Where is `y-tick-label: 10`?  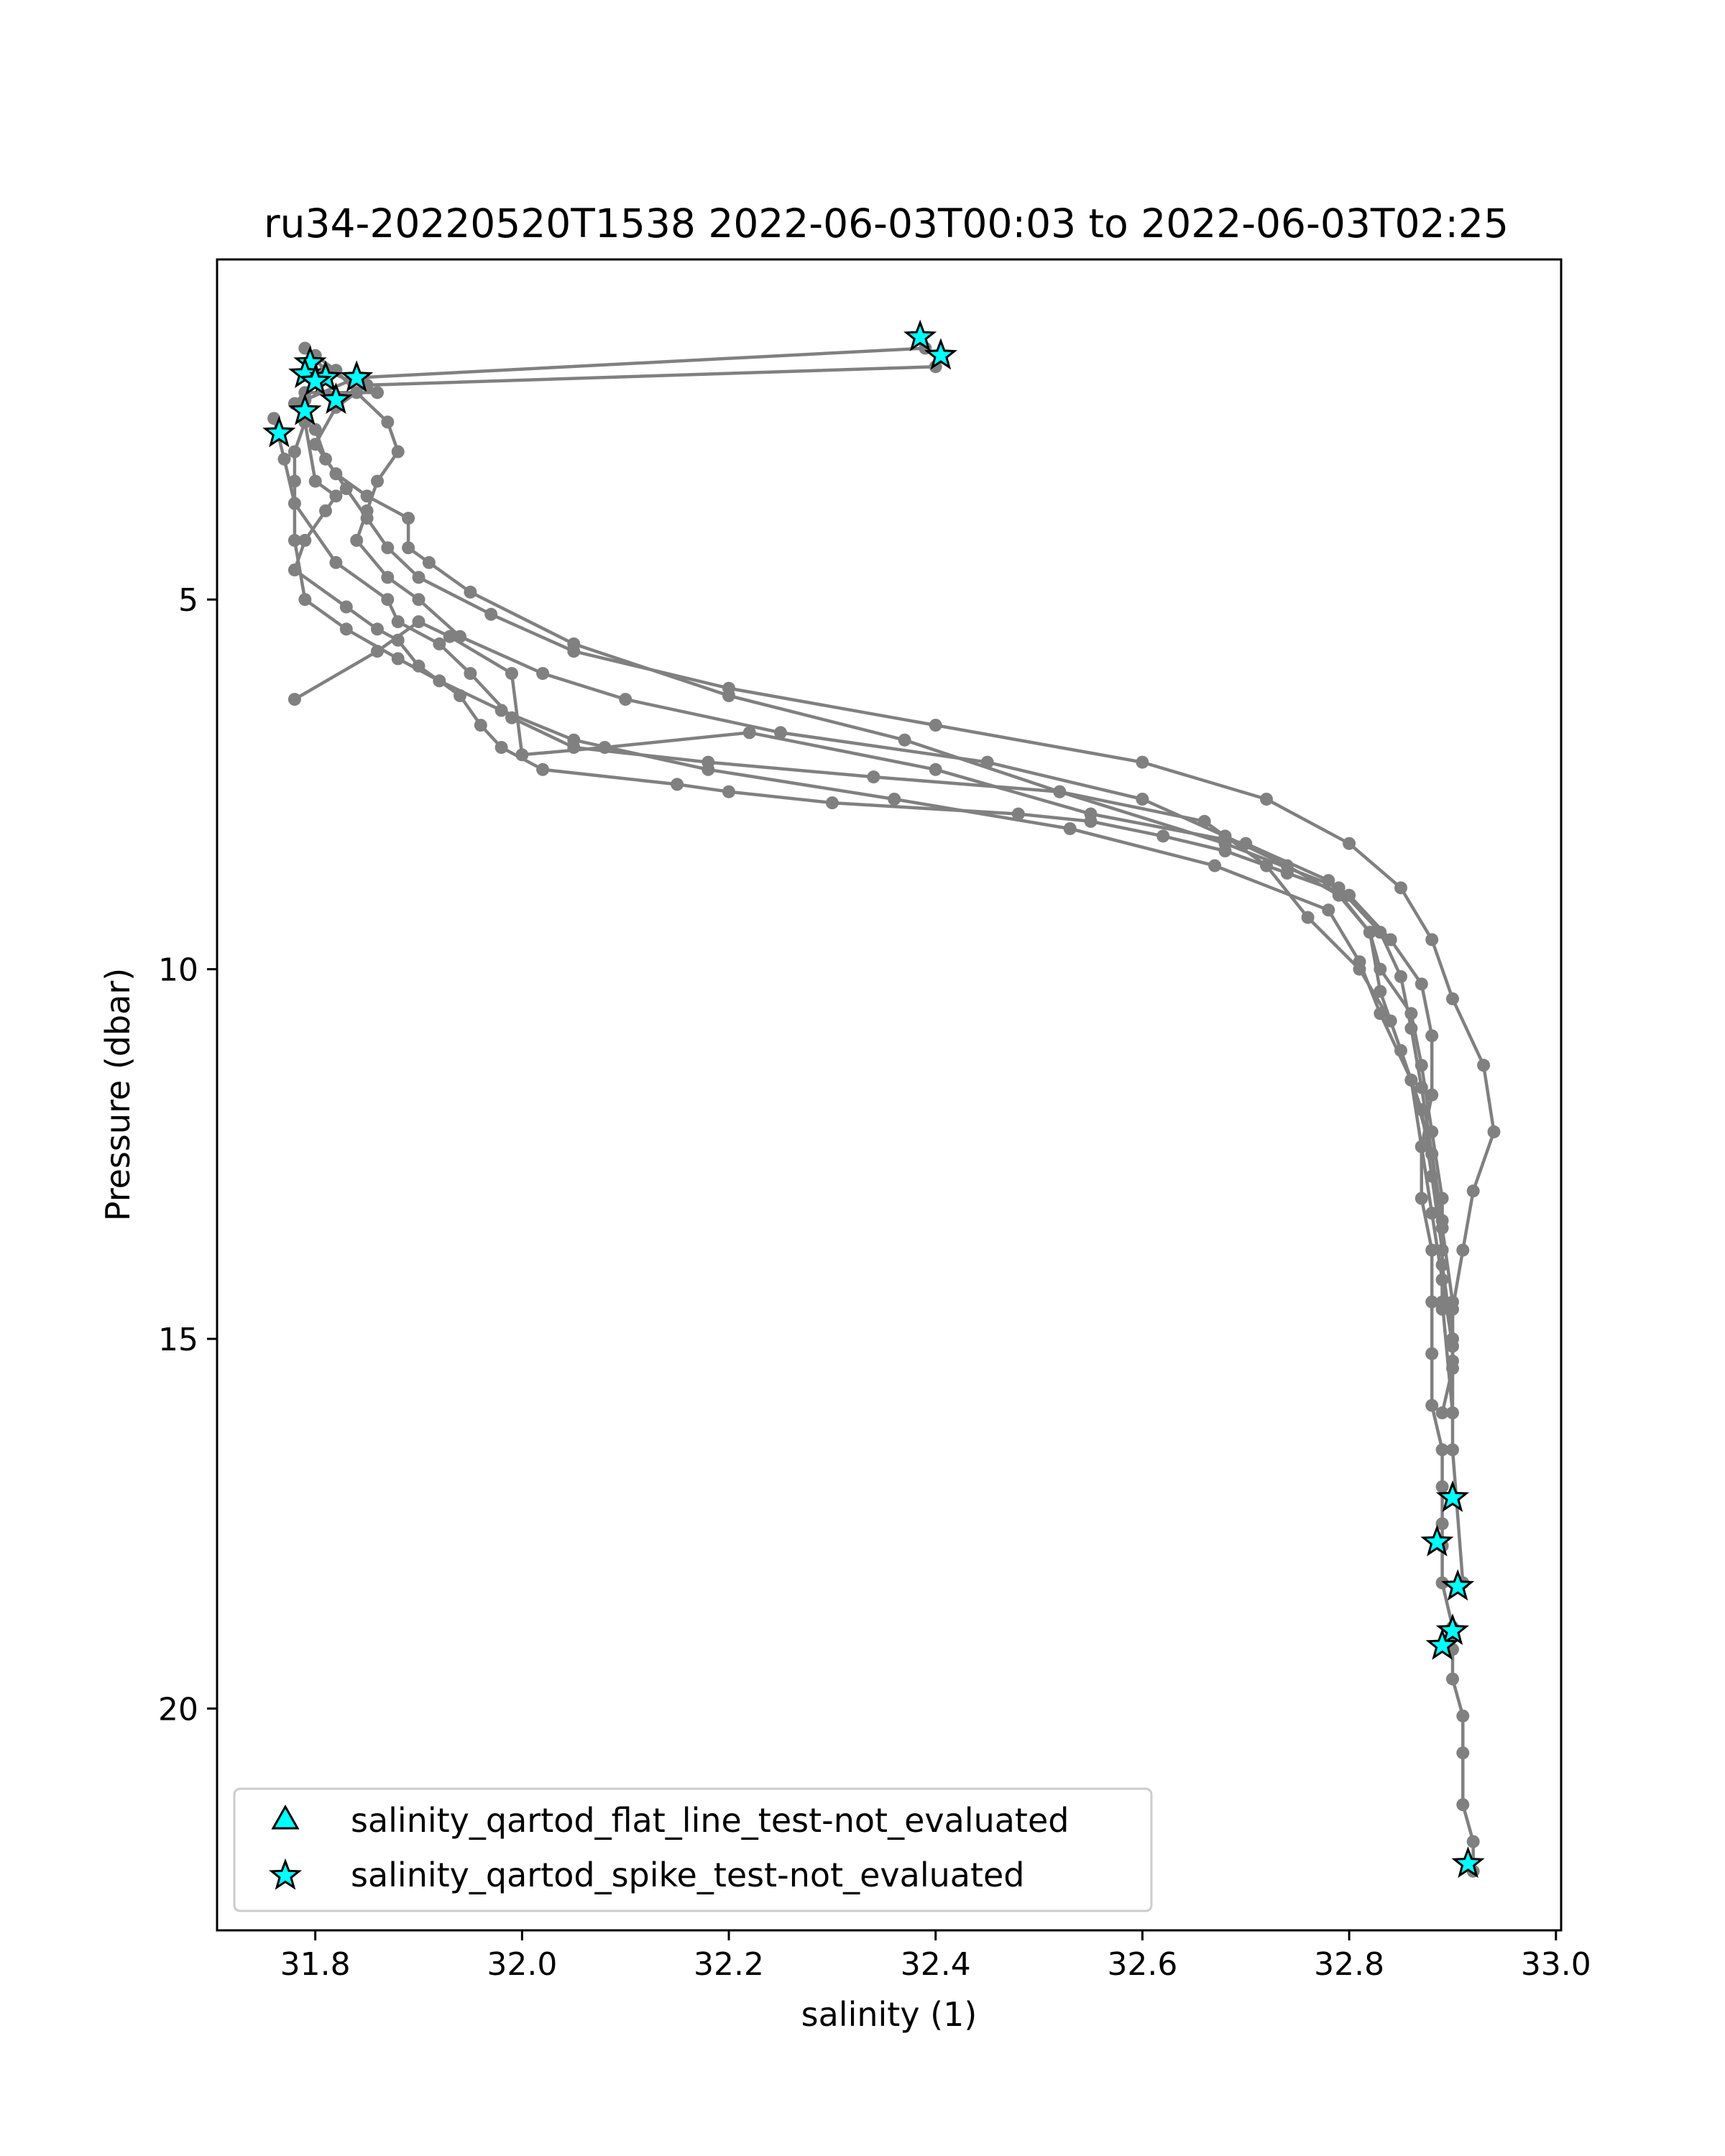
y-tick-label: 10 is located at coordinates (178, 971).